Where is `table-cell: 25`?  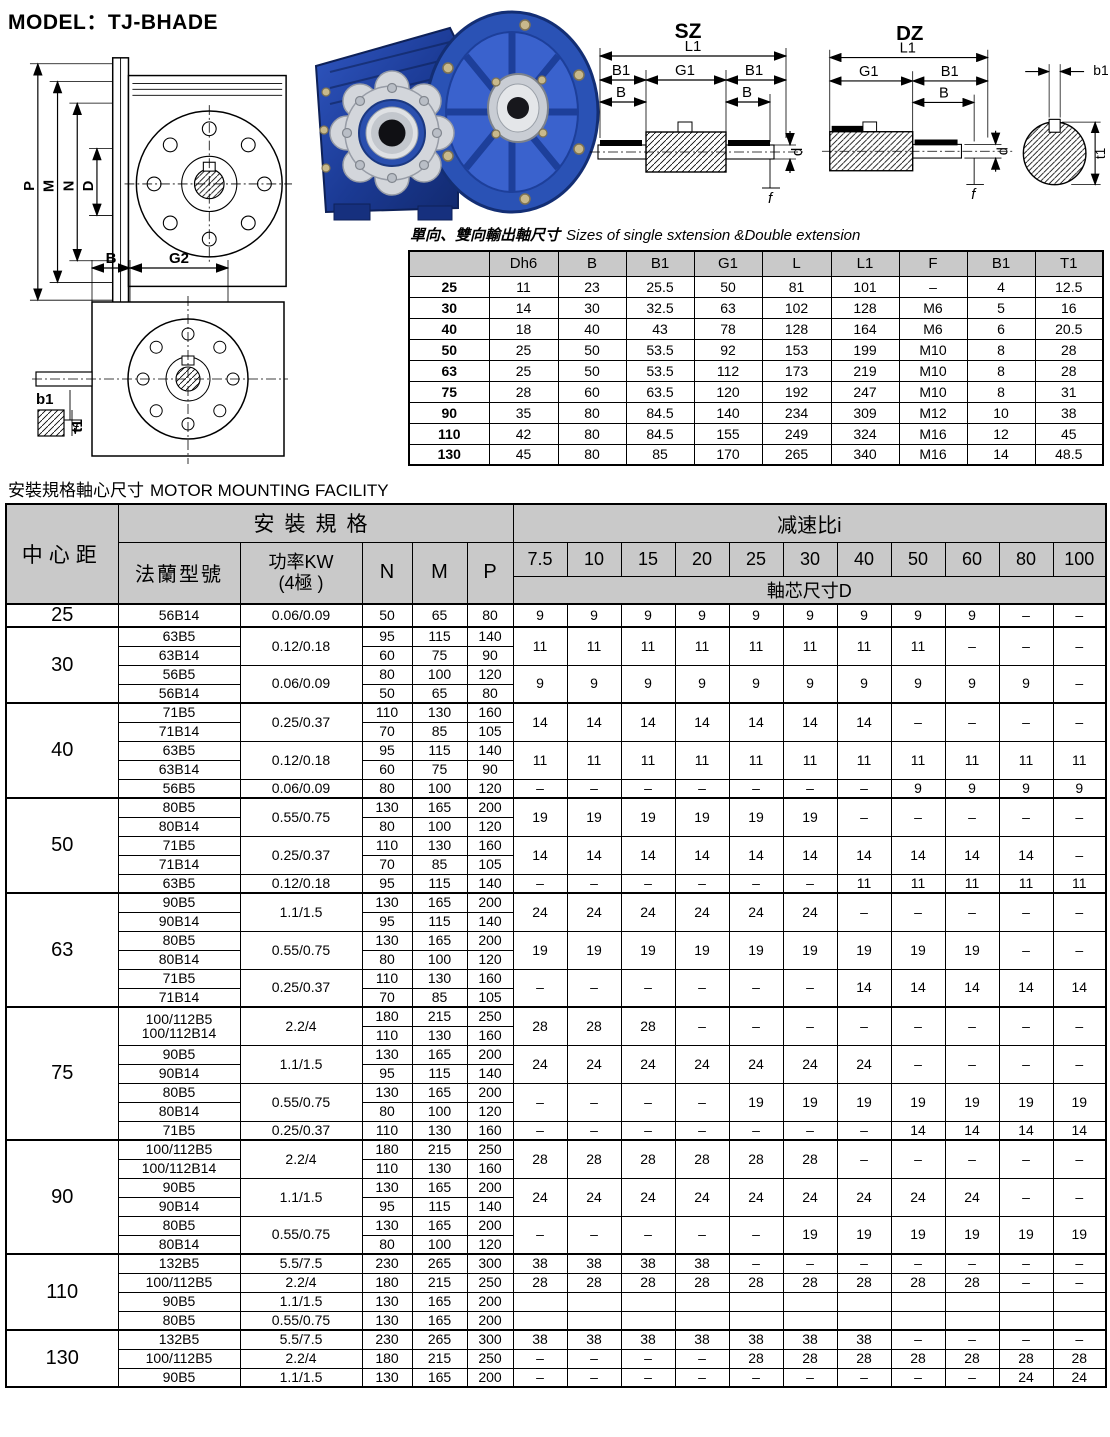
table-cell: 25 is located at coordinates (523, 370).